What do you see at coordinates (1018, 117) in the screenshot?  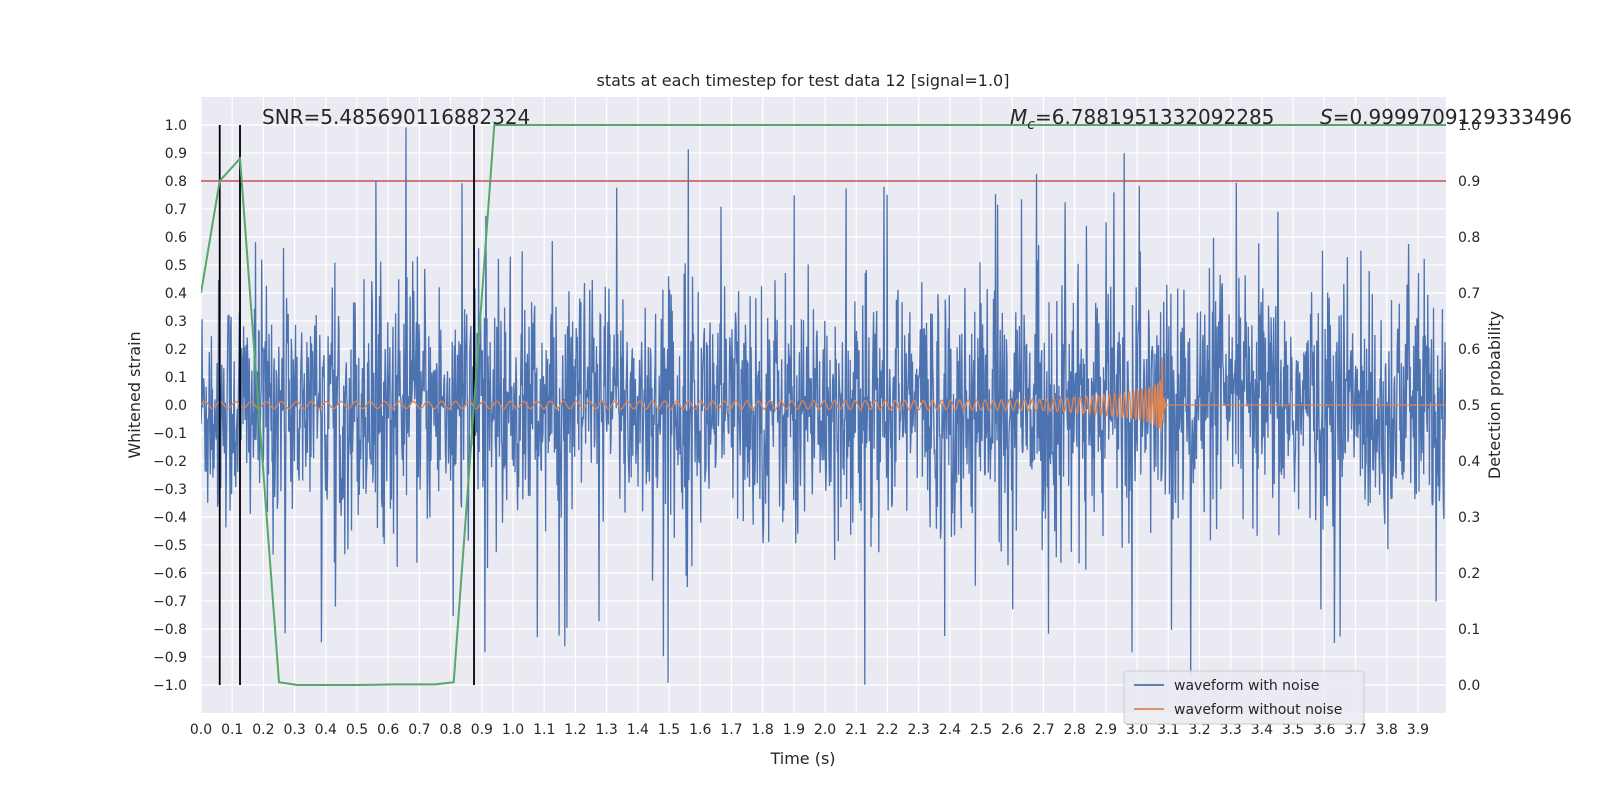 I see `chirp-mass-symbol: M` at bounding box center [1018, 117].